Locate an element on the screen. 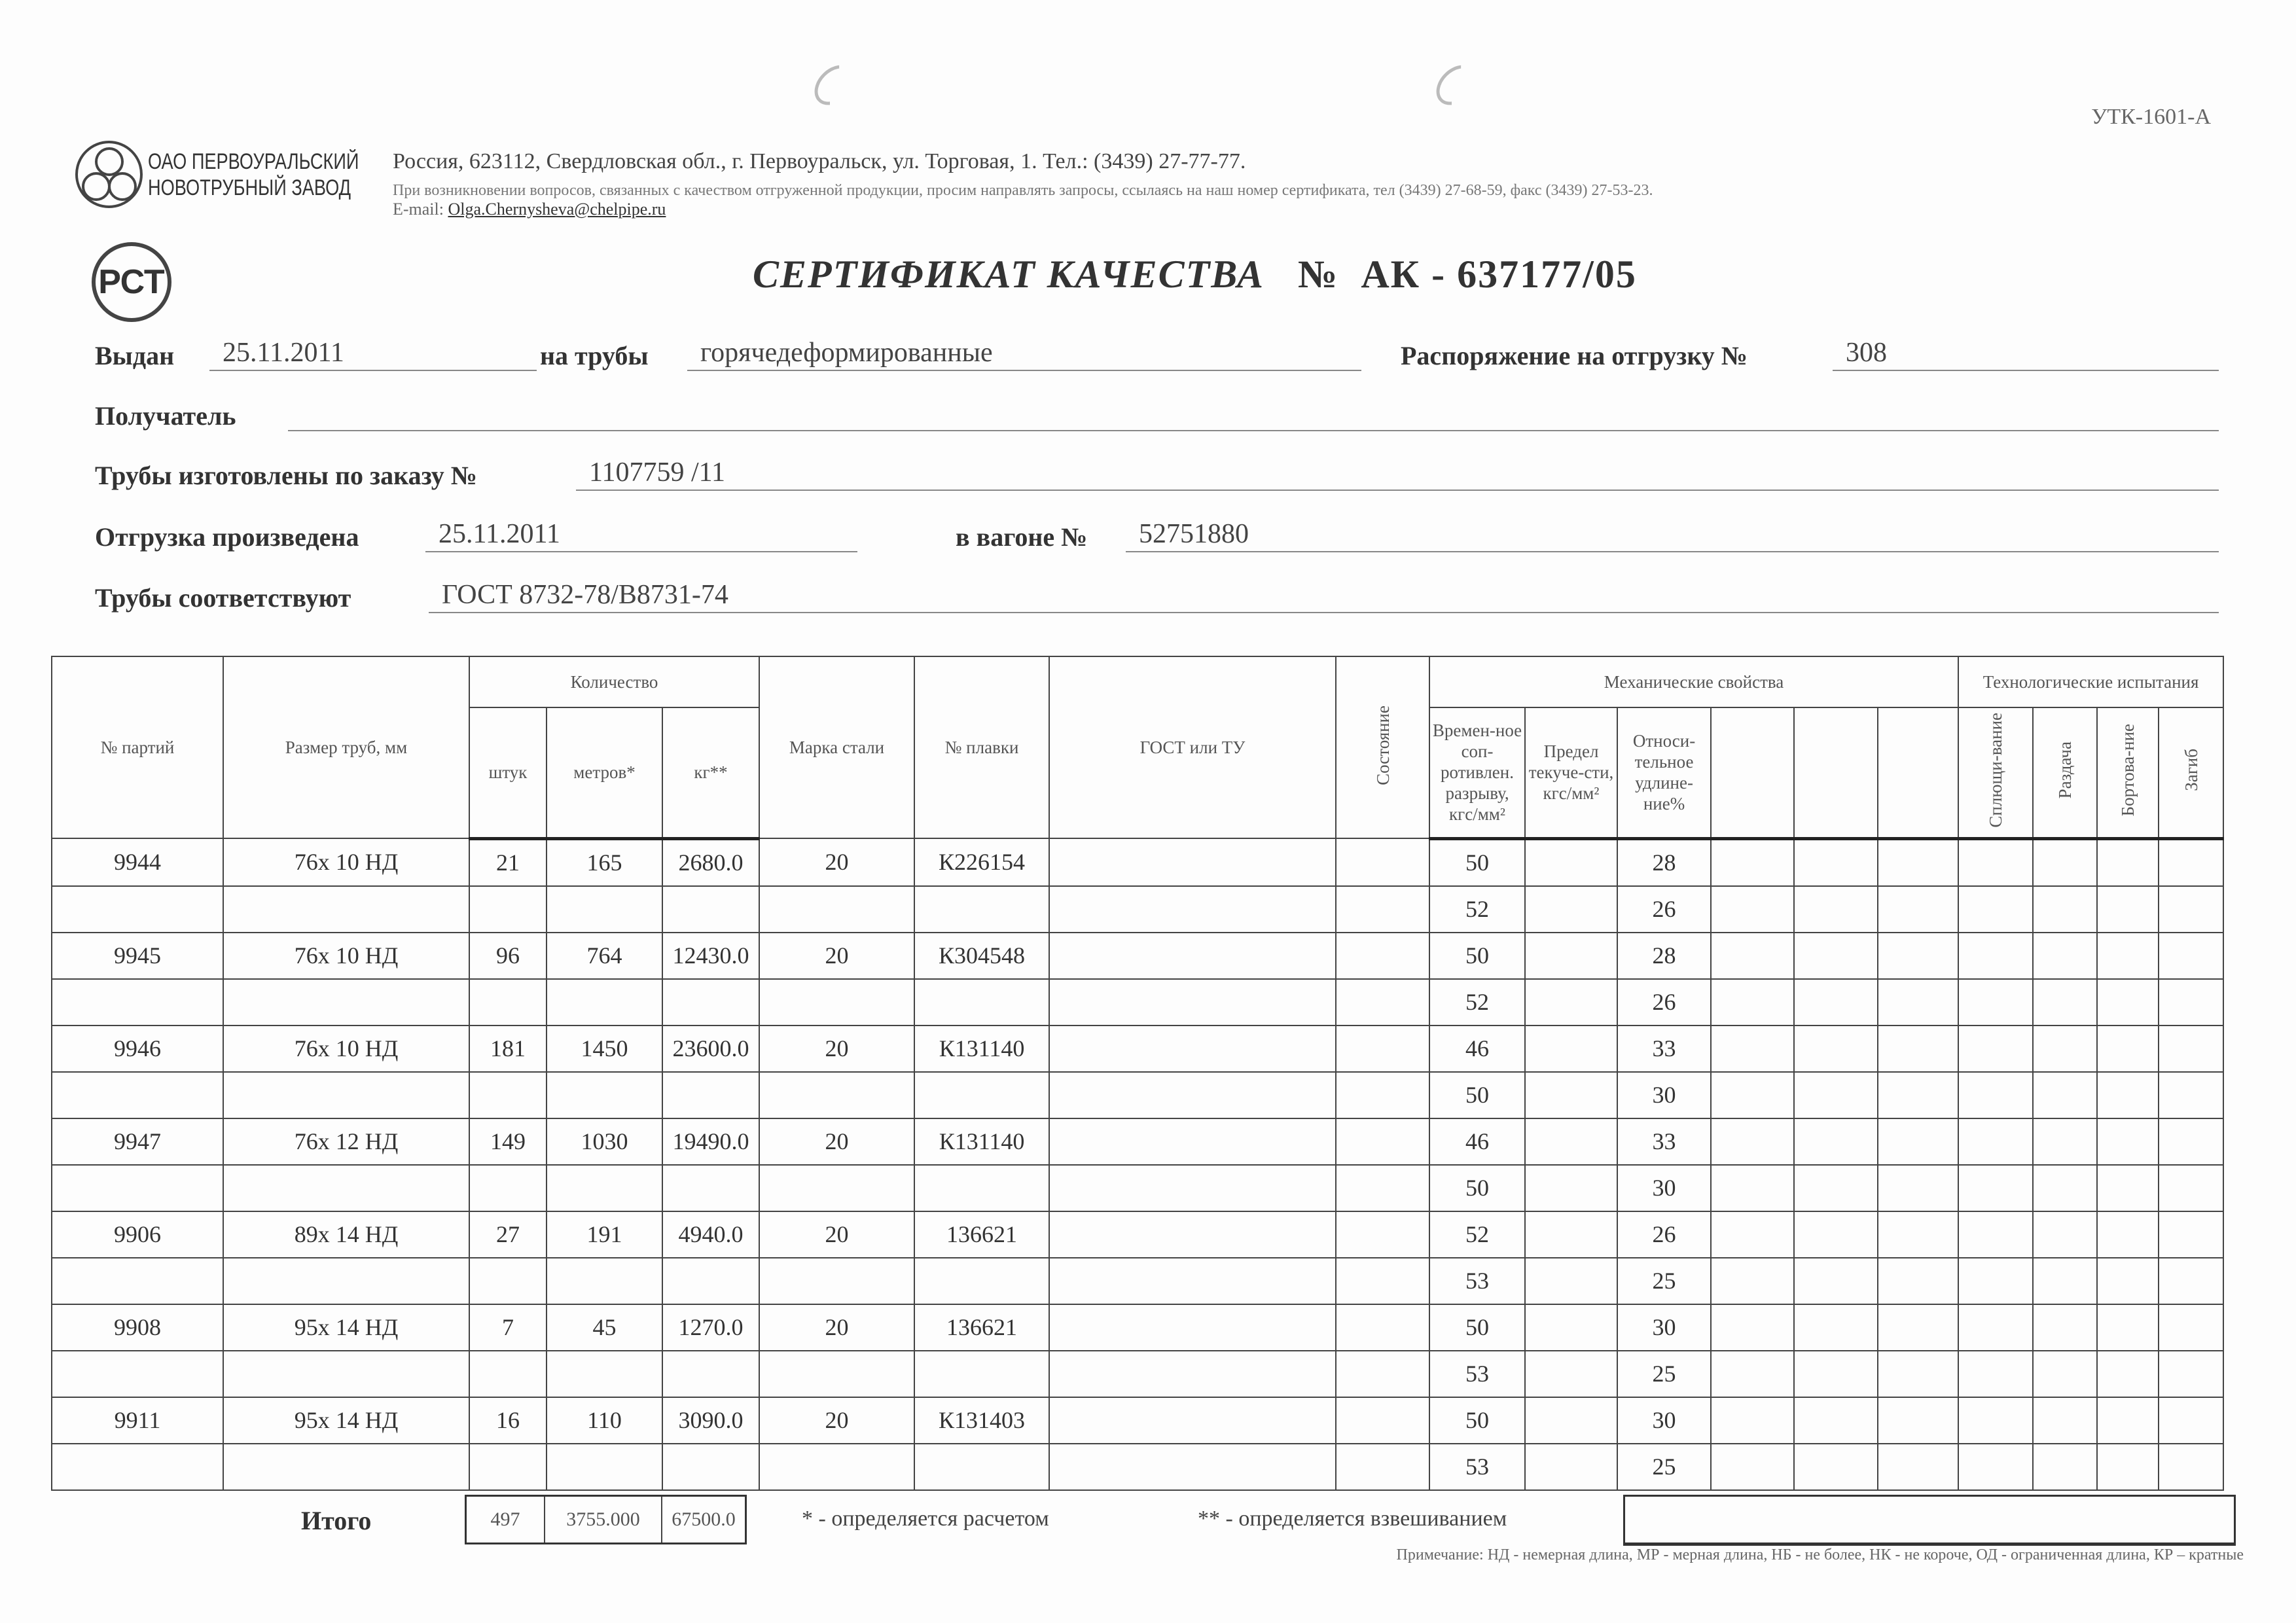  order-field: 308 is located at coordinates (2026, 354).